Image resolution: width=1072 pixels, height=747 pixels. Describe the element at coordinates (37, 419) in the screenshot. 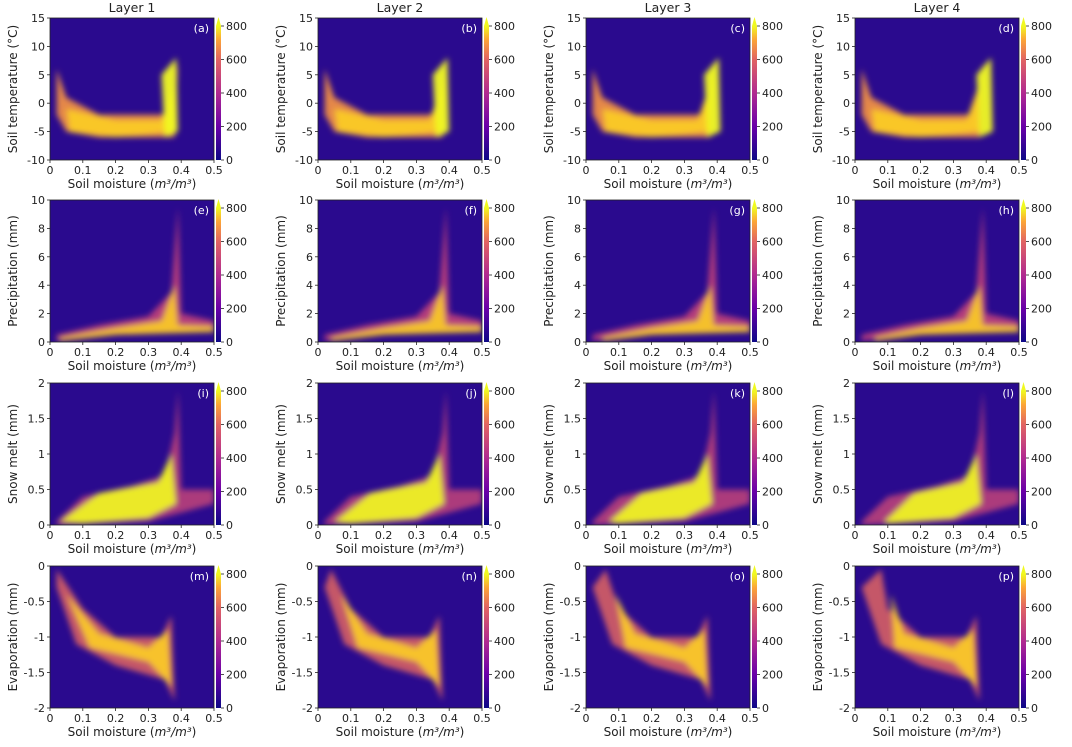

I see `y-tick-label: 1.5` at that location.